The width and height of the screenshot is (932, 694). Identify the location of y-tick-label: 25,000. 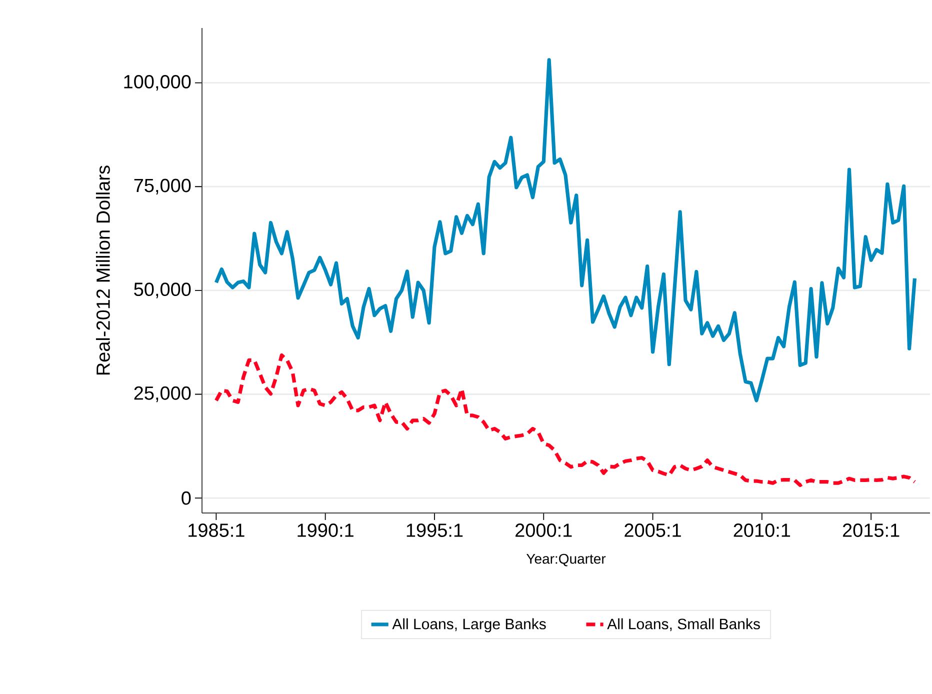
(162, 394).